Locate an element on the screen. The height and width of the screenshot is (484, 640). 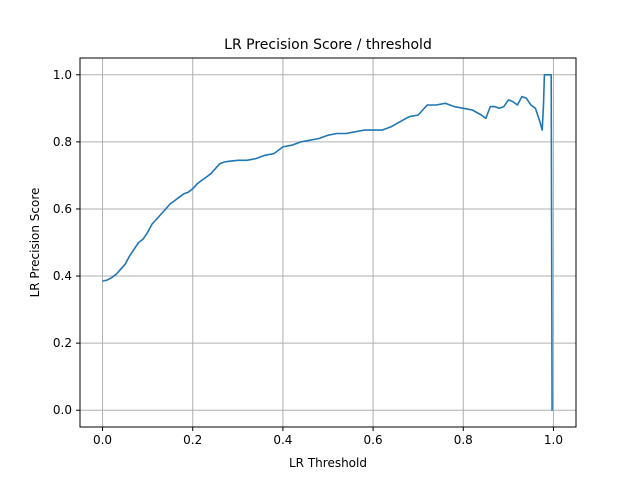
x-tick-label: 0.4 is located at coordinates (282, 440).